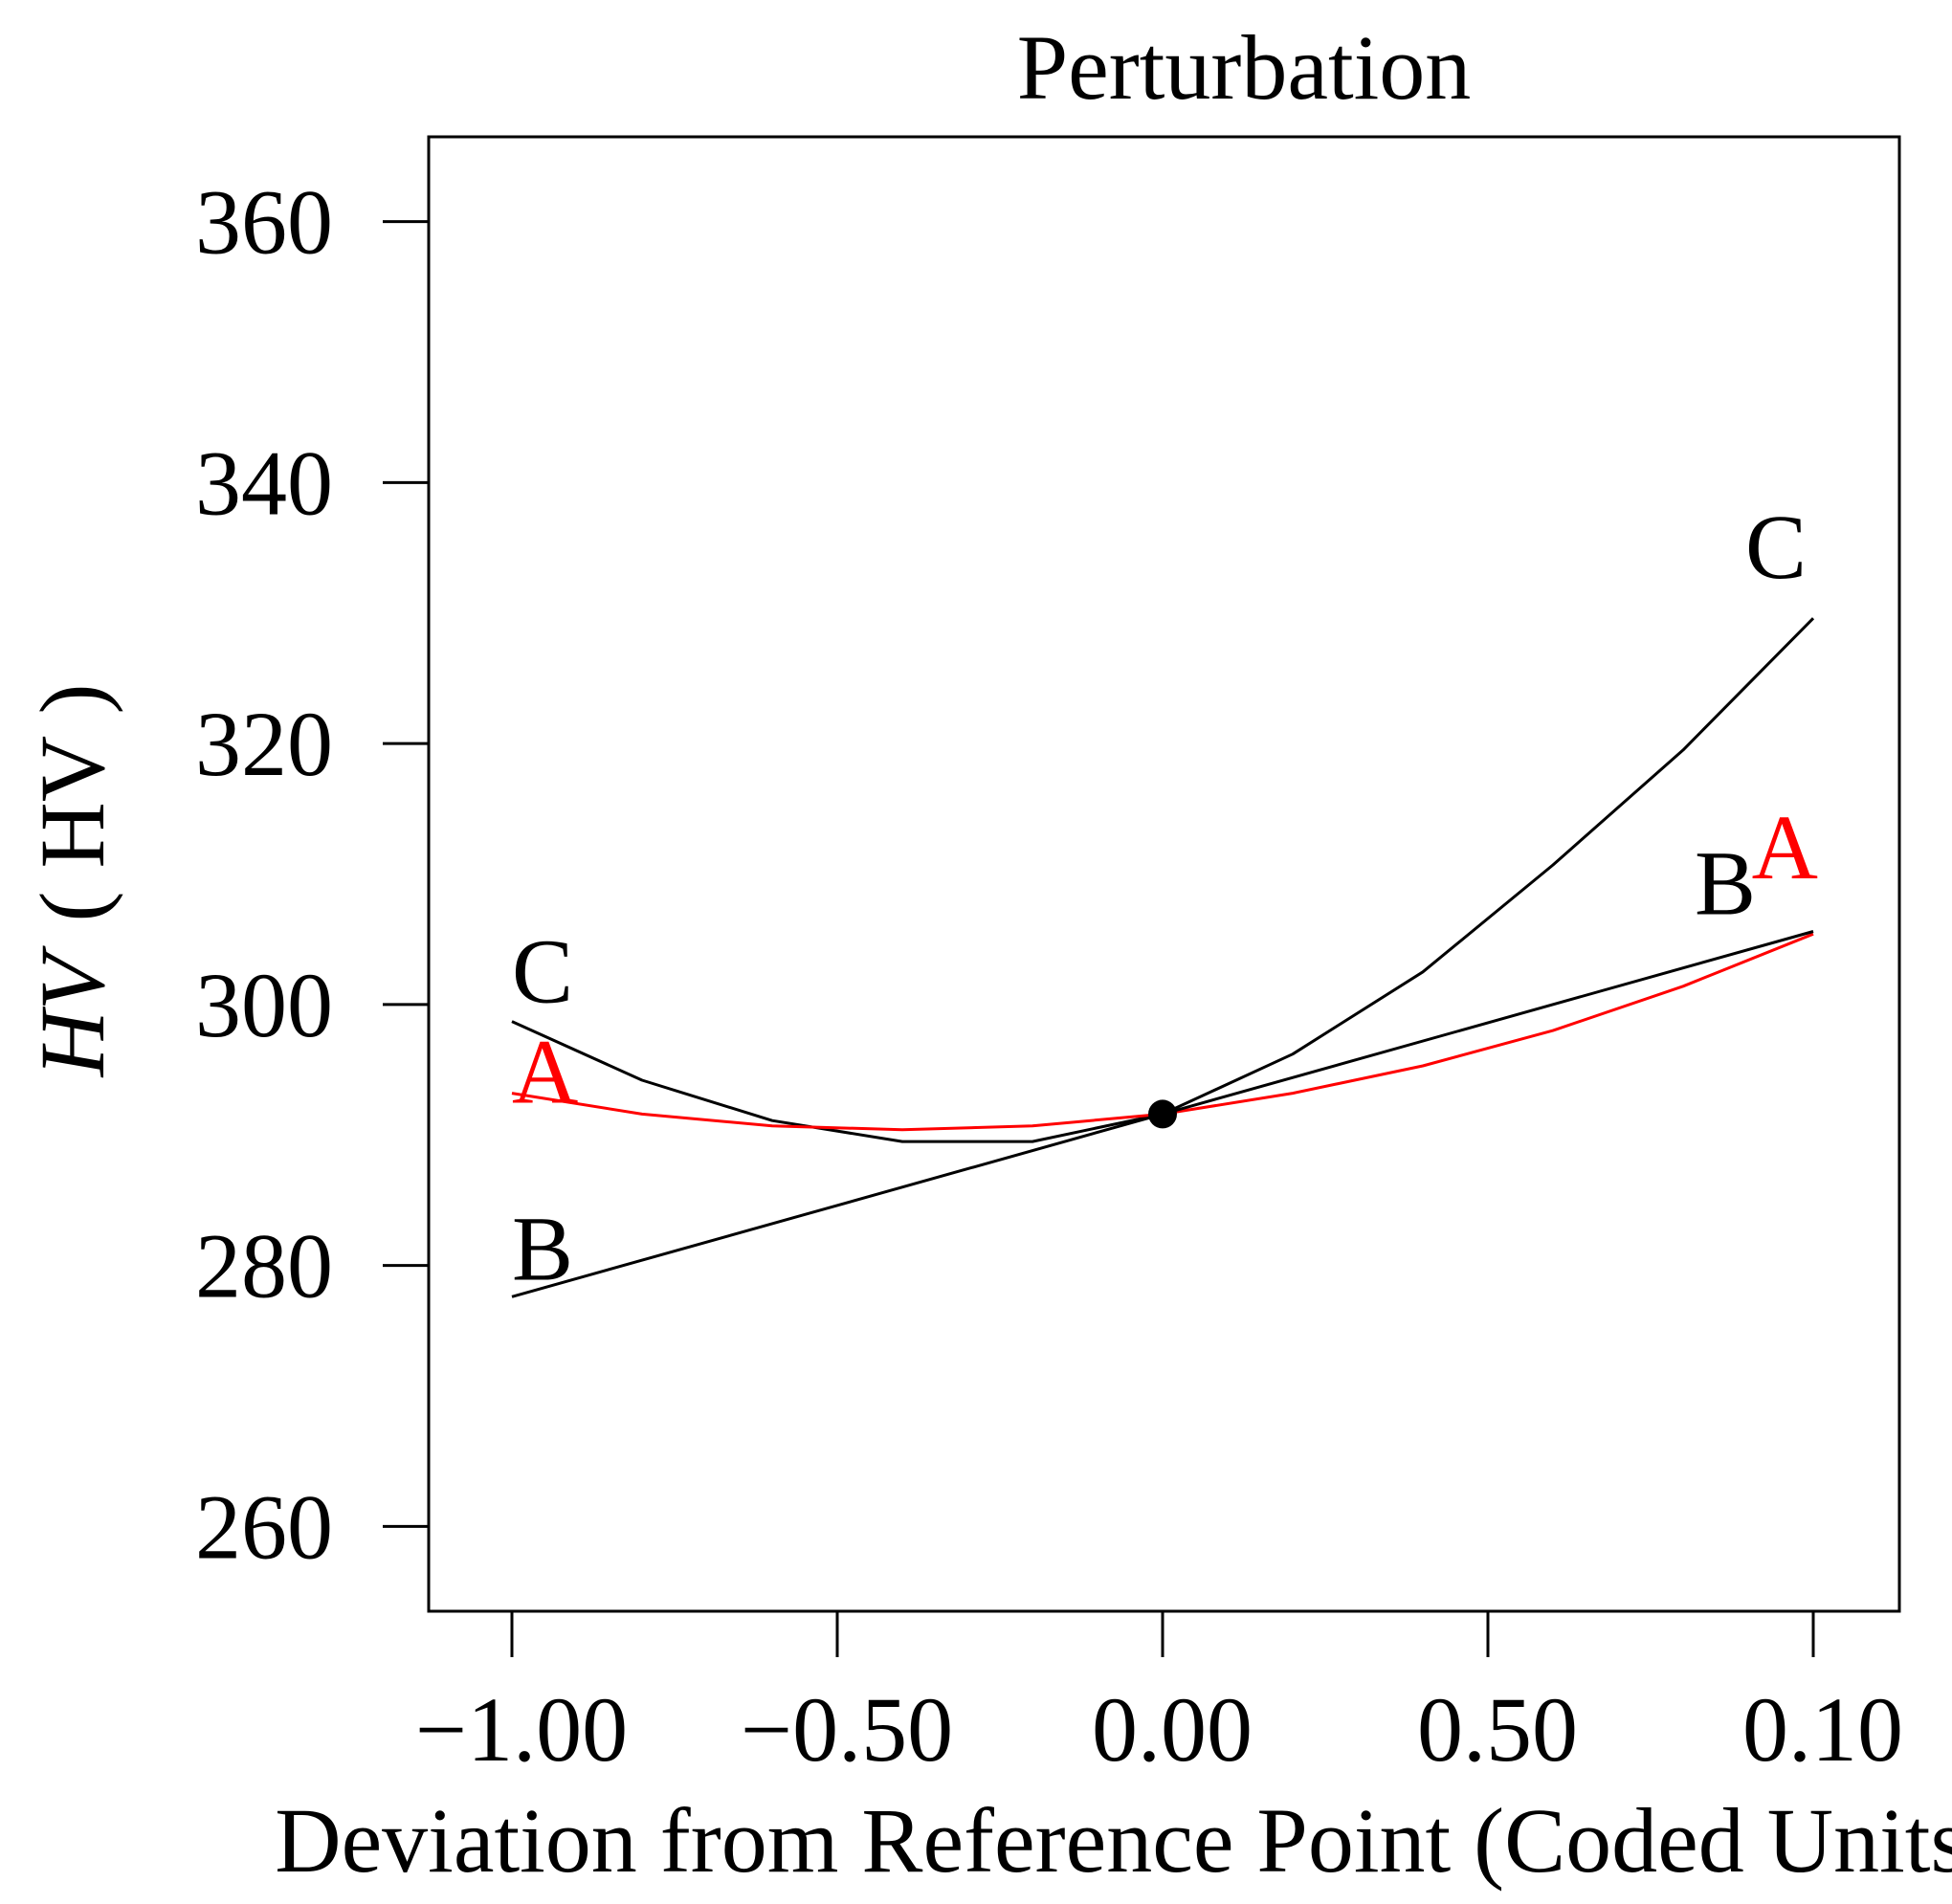 This screenshot has width=1952, height=1904. Describe the element at coordinates (1245, 67) in the screenshot. I see `chart-title: Perturbation` at that location.